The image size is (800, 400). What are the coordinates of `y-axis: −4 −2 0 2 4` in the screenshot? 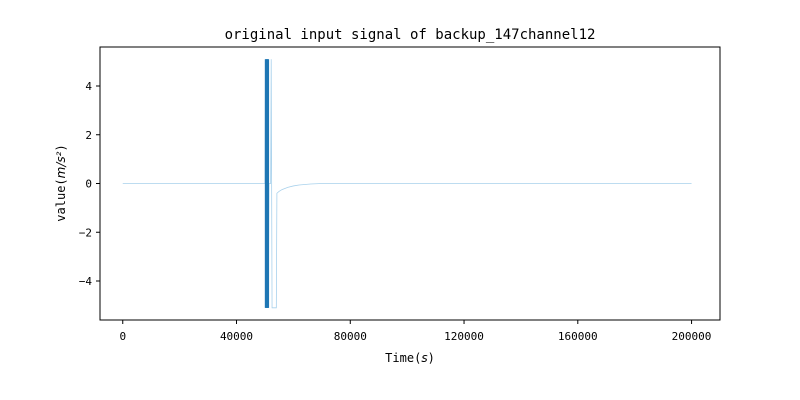 It's located at (89, 184).